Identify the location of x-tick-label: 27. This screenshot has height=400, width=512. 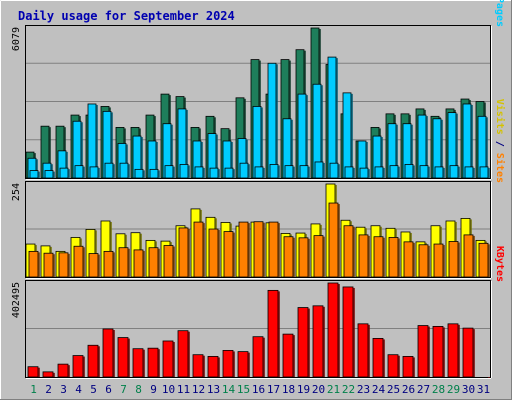
(423, 389).